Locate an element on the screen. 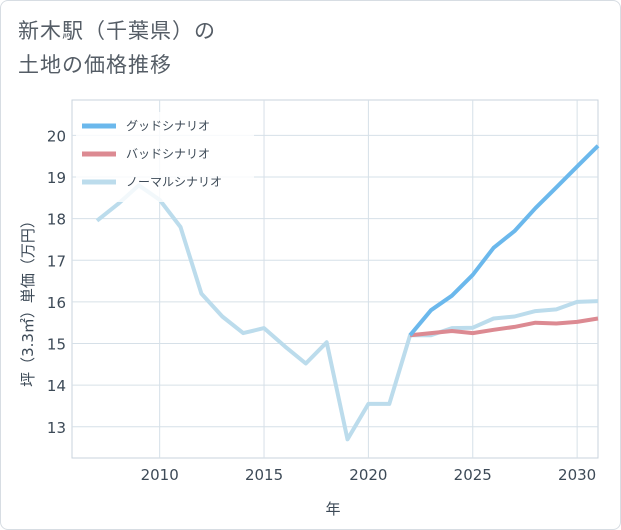 The image size is (621, 530). chart-title: 新木駅（千葉県）の 土地の価格推移 is located at coordinates (117, 48).